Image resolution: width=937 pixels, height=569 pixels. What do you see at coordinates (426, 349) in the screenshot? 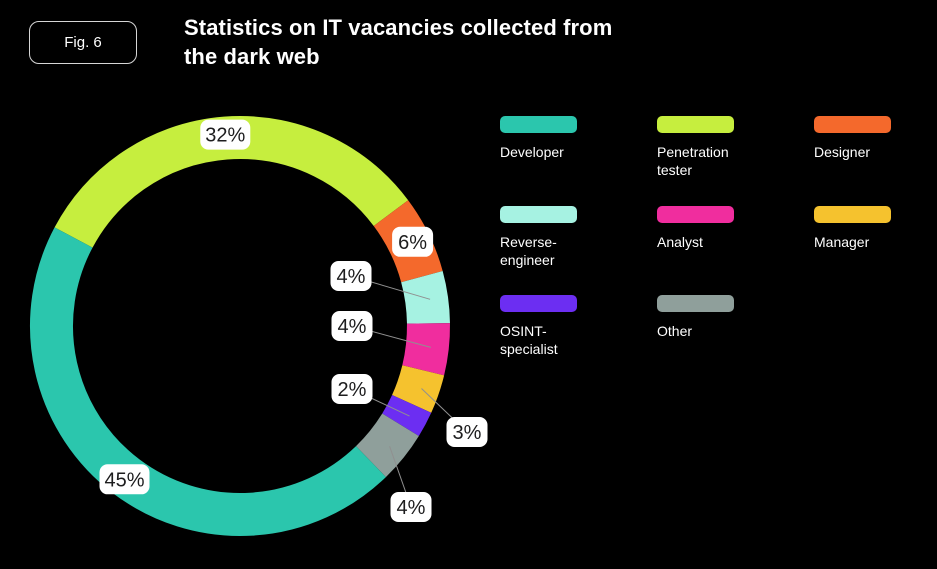
I see `donut-segment-analyst` at bounding box center [426, 349].